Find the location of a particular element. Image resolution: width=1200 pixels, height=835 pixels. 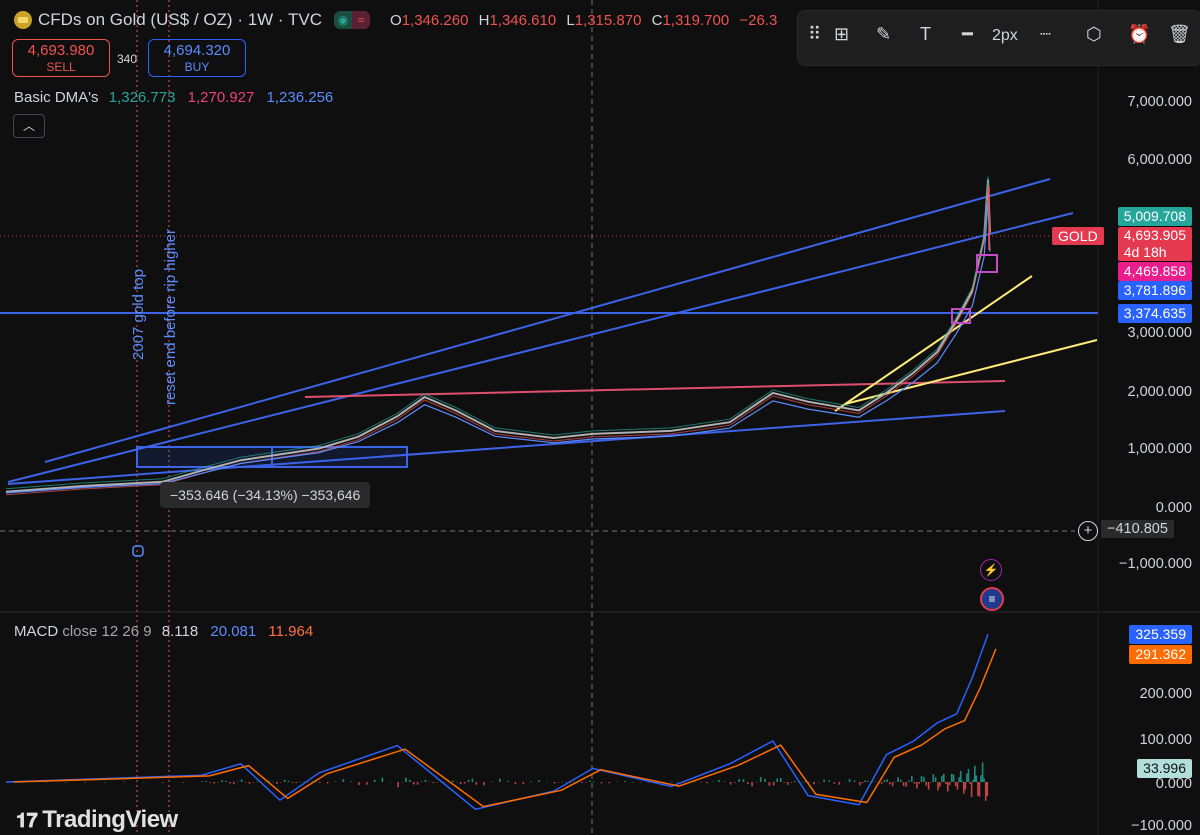

macd-legend: MACD close 12 26 9 8.118 20.081 11.964 is located at coordinates (163, 631).